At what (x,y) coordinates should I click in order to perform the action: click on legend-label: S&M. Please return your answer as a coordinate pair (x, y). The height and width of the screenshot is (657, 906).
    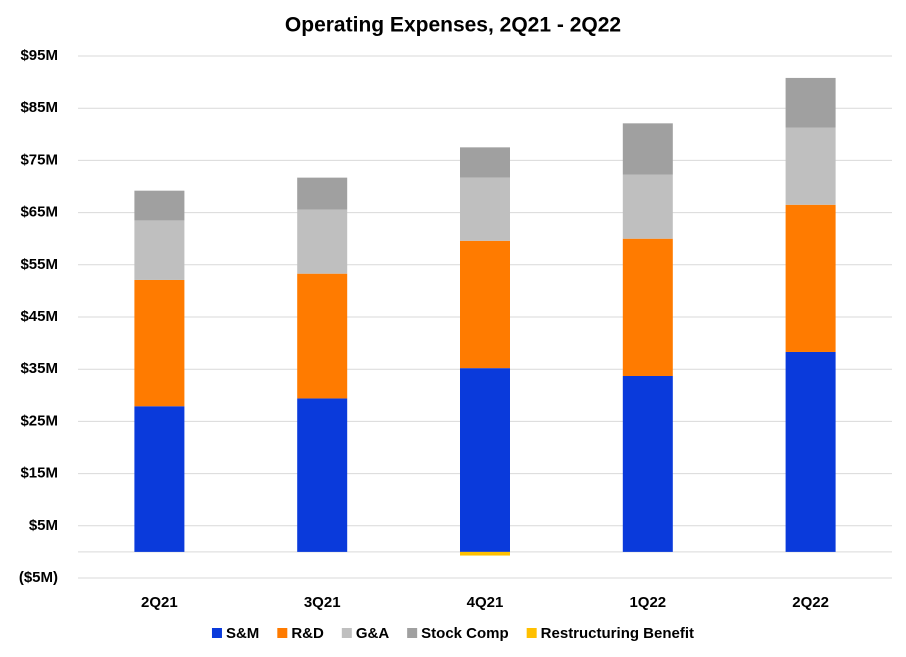
    Looking at the image, I should click on (242, 633).